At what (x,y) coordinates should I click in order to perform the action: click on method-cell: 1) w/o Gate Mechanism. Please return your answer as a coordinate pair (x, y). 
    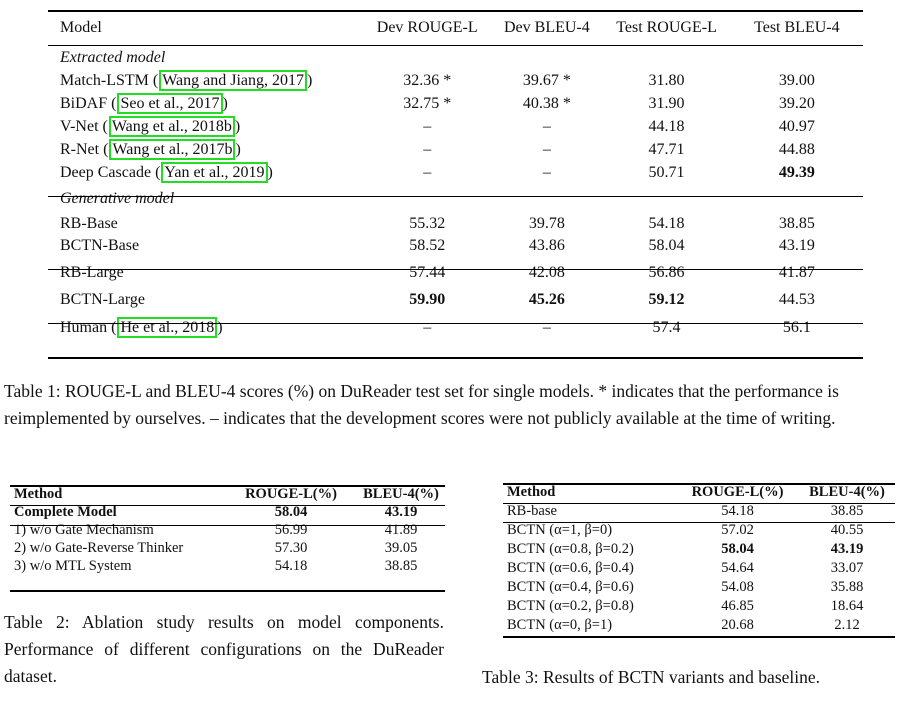
    Looking at the image, I should click on (84, 530).